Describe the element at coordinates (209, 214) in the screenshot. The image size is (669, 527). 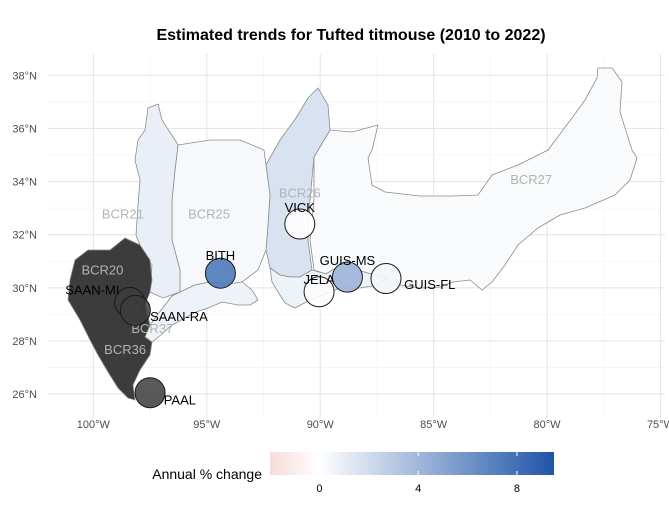
I see `region-label-bcr25: BCR25` at that location.